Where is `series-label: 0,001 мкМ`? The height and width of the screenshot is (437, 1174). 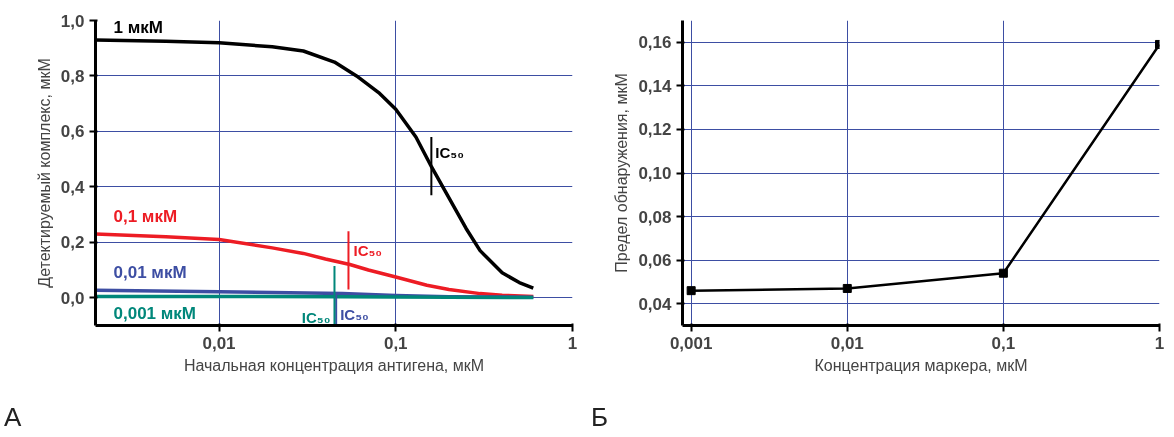
series-label: 0,001 мкМ is located at coordinates (155, 314).